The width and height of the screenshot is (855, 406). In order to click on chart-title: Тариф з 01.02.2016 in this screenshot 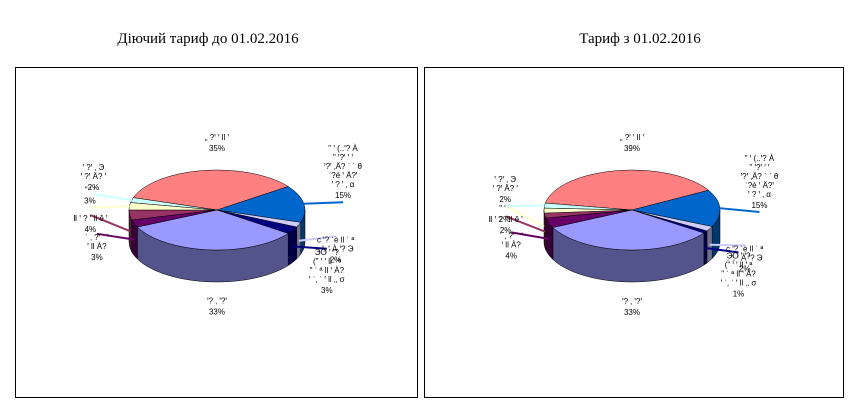, I will do `click(640, 39)`.